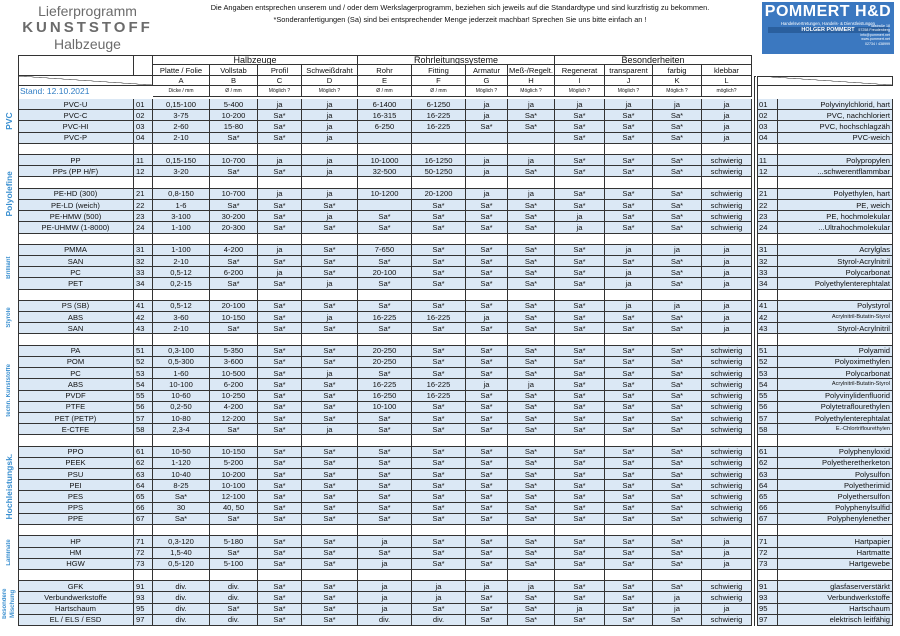  Describe the element at coordinates (767, 385) in the screenshot. I see `material-code: 54` at that location.